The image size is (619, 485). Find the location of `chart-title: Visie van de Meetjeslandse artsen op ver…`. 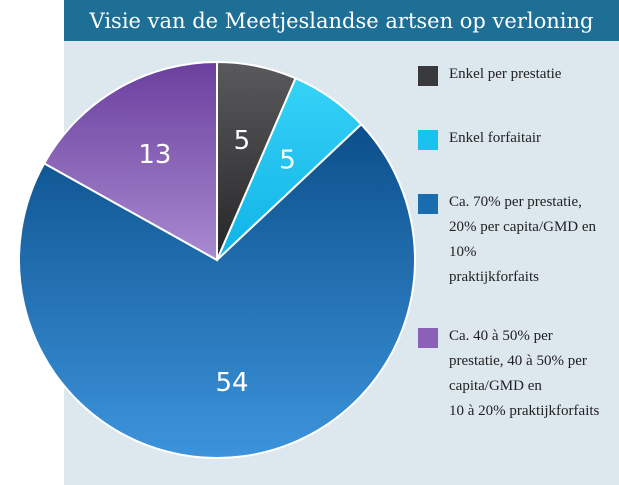

chart-title: Visie van de Meetjeslandse artsen op ver… is located at coordinates (341, 20).